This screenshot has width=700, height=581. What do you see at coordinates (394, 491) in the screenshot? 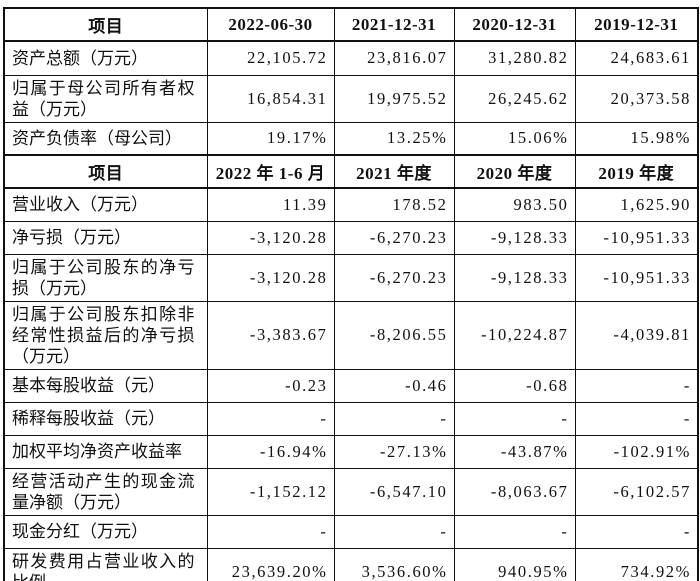
I see `cell-value: -6,547.10` at bounding box center [394, 491].